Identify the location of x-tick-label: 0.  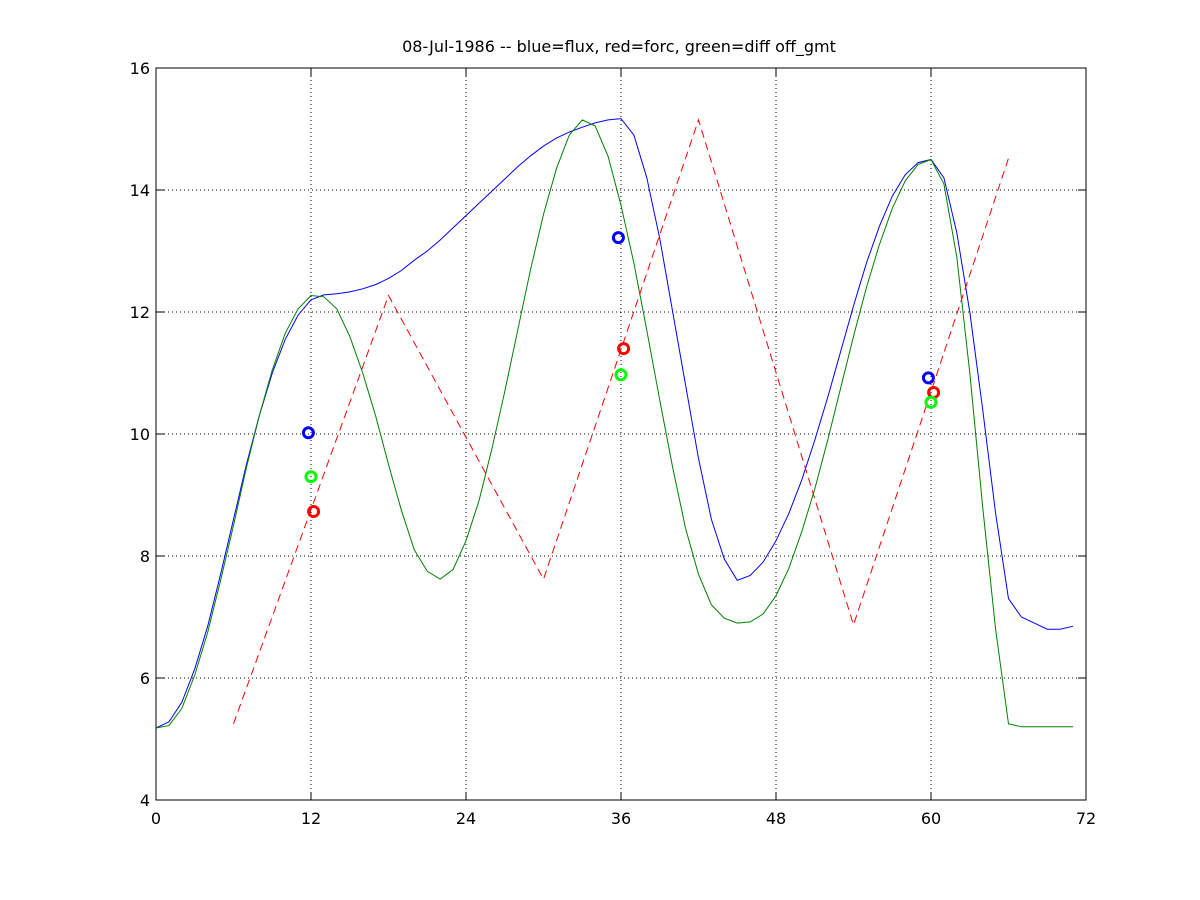
(156, 818).